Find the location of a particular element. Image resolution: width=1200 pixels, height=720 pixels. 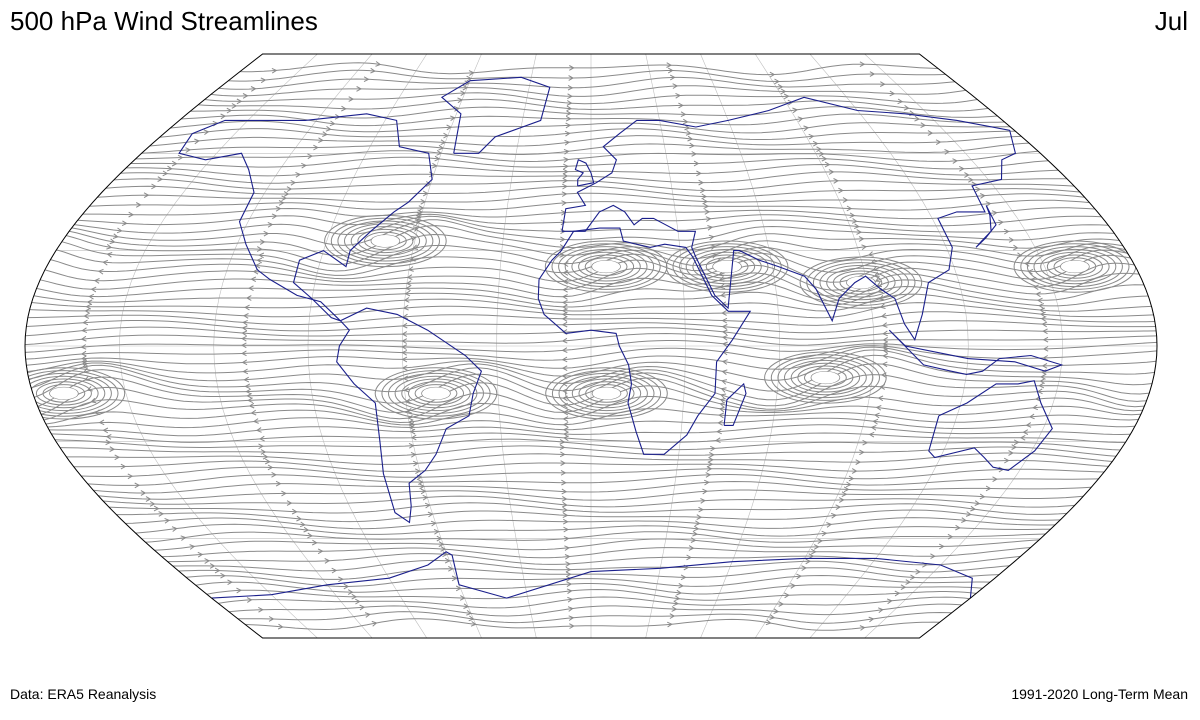

south-atlantic-anticyclone-contour is located at coordinates (606, 393).